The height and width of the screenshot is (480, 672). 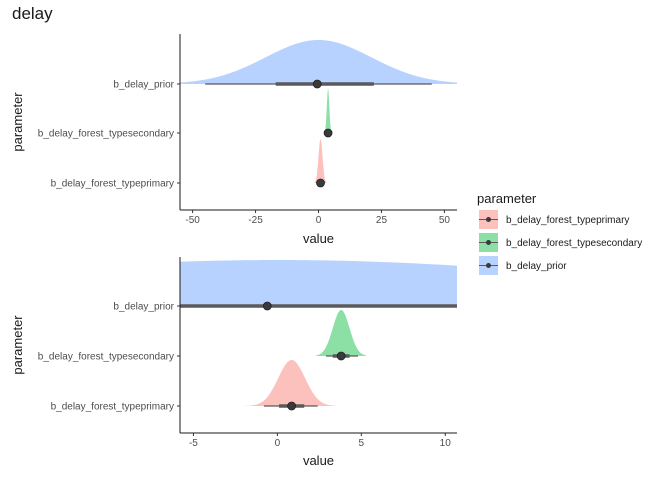 I want to click on legend-item: b_delay_forest_typeprimary, so click(x=554, y=219).